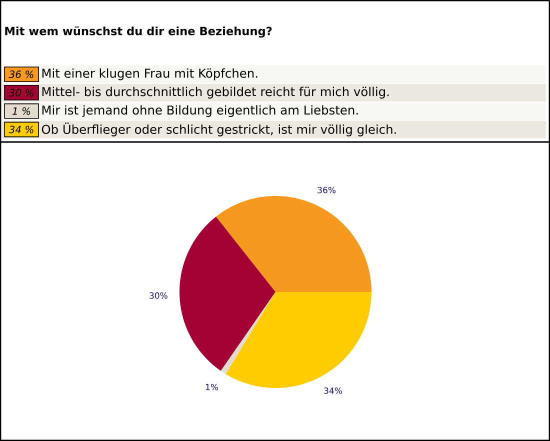 This screenshot has width=550, height=441. Describe the element at coordinates (333, 390) in the screenshot. I see `data-label: 34%` at that location.